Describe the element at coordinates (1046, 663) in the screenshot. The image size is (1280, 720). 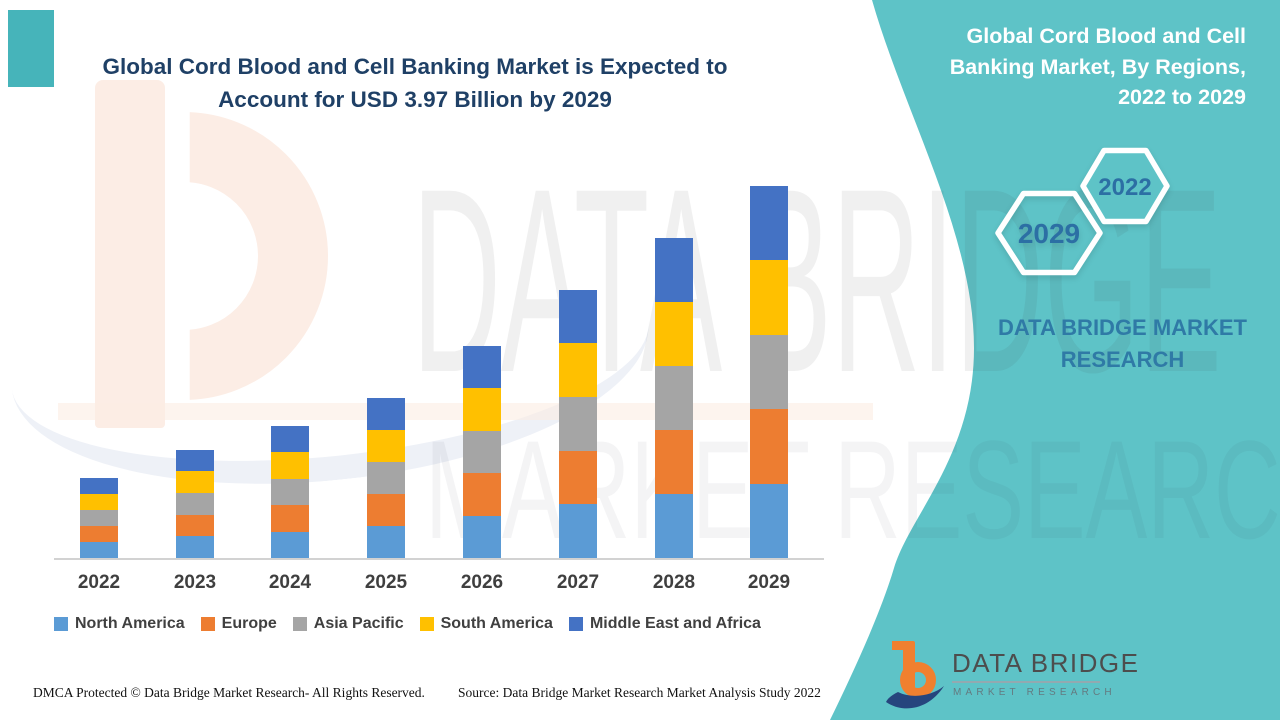
I see `logo-name: DATA BRIDGE` at that location.